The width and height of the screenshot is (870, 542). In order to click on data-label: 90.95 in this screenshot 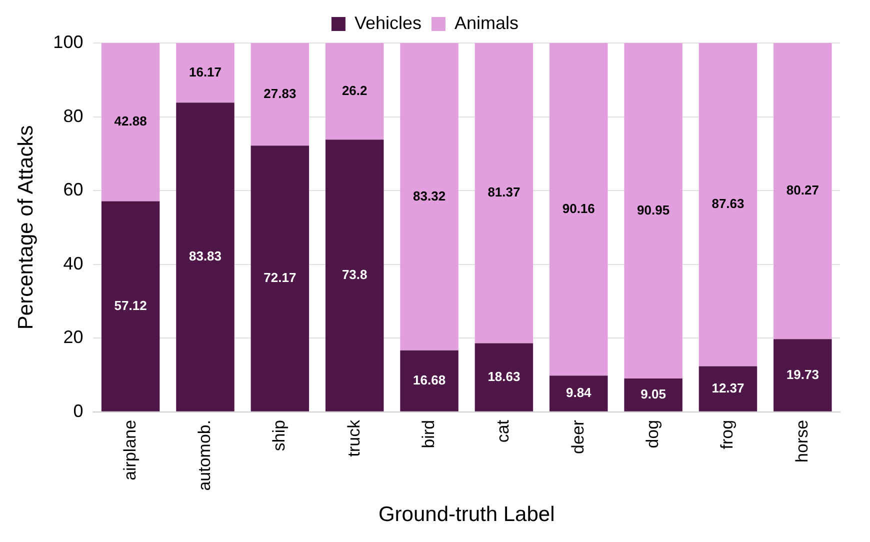, I will do `click(653, 210)`.